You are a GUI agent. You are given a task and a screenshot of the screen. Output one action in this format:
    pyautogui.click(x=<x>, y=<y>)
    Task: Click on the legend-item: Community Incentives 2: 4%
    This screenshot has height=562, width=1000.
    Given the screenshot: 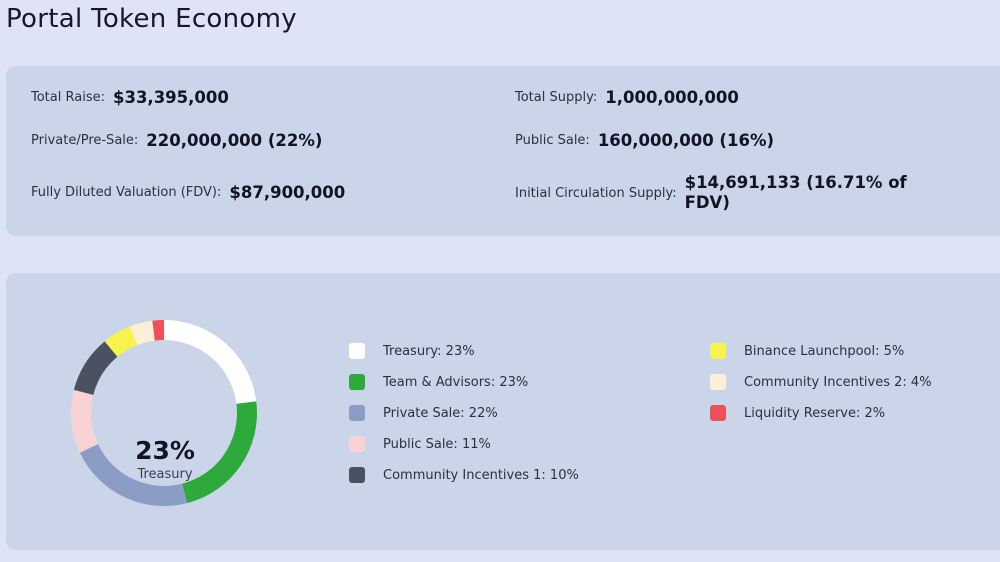 What is the action you would take?
    pyautogui.click(x=821, y=382)
    